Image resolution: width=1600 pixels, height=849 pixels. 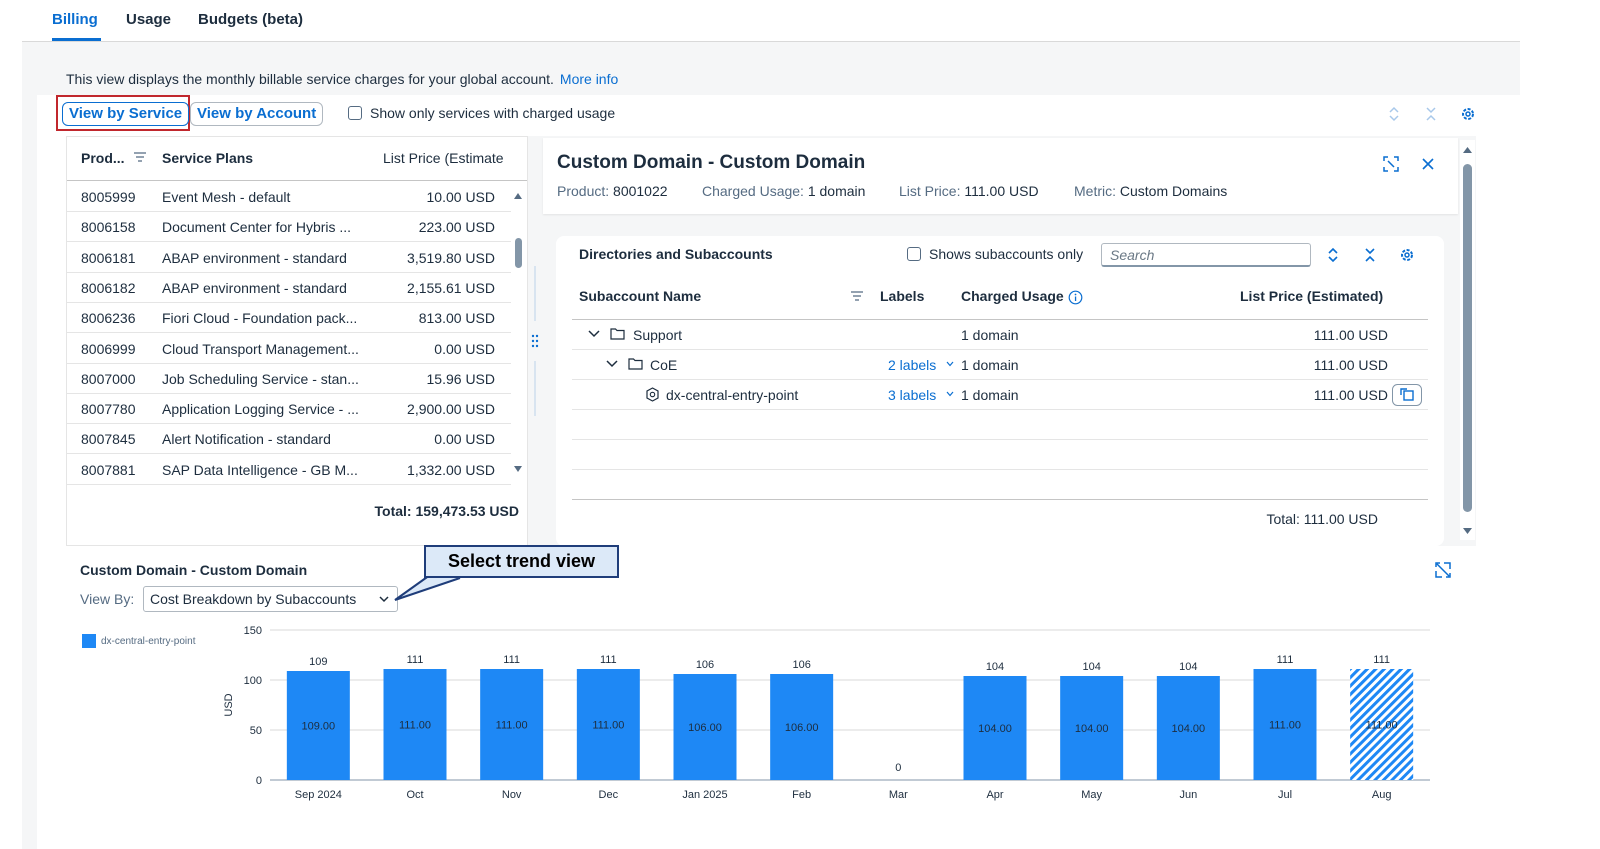 I want to click on trend-title: Custom Domain - Custom Domain, so click(x=194, y=570).